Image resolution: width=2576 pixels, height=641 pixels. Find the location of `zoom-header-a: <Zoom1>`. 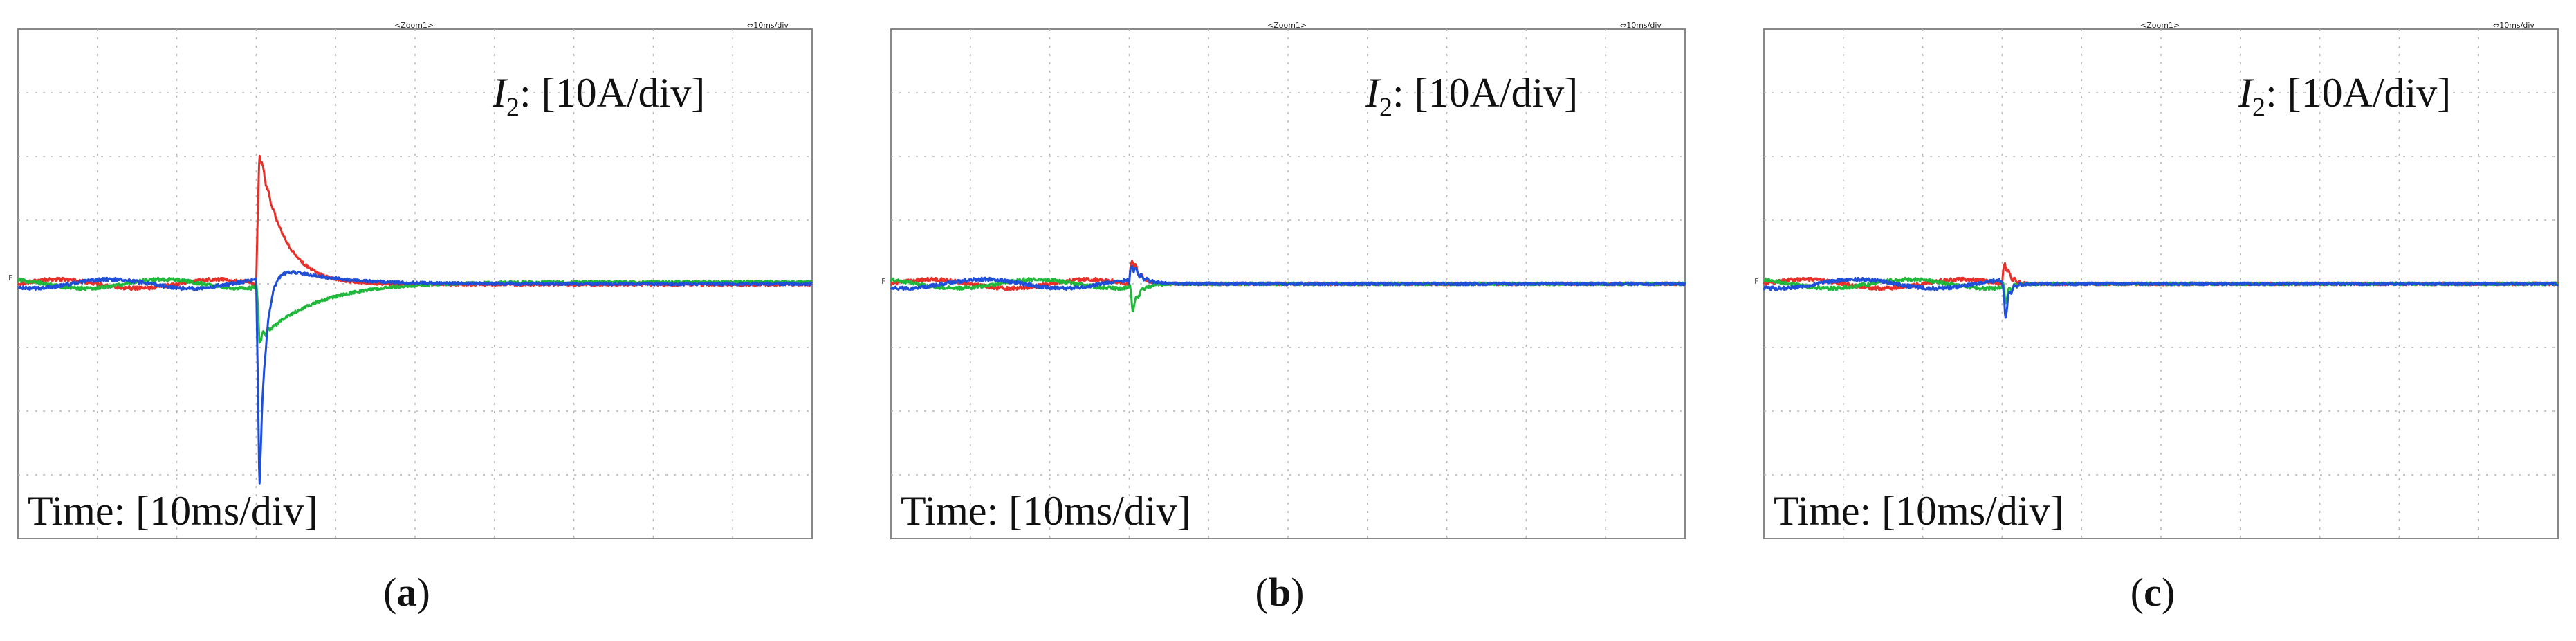

zoom-header-a: <Zoom1> is located at coordinates (414, 25).